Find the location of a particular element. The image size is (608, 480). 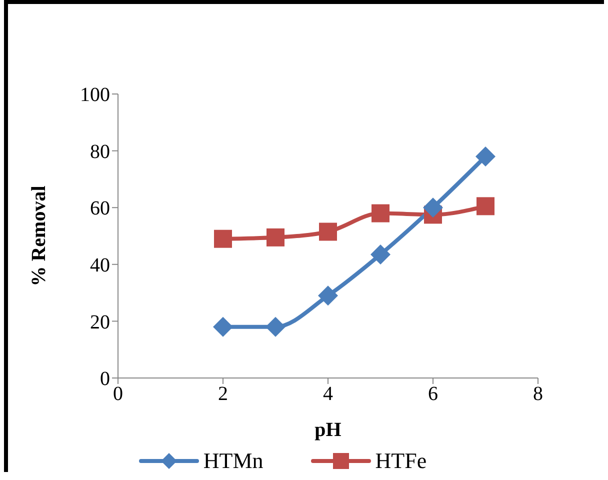

y-tick-label: 40 is located at coordinates (100, 265).